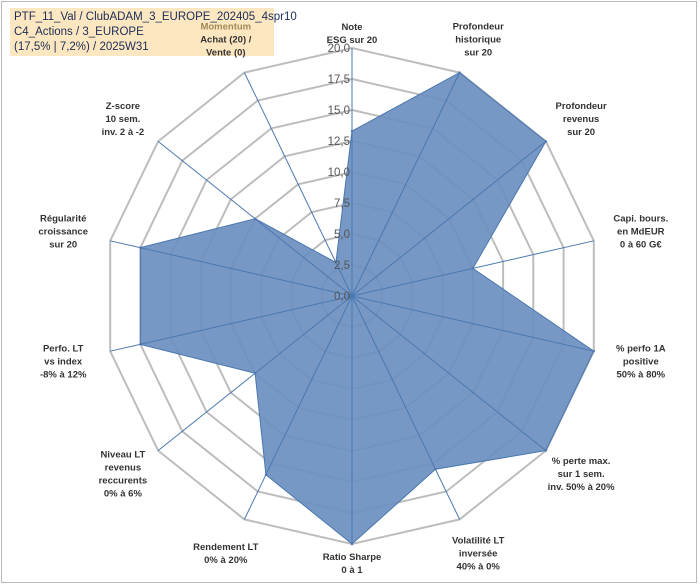 The image size is (700, 586). Describe the element at coordinates (63, 219) in the screenshot. I see `axis-label-line: Régularité` at that location.